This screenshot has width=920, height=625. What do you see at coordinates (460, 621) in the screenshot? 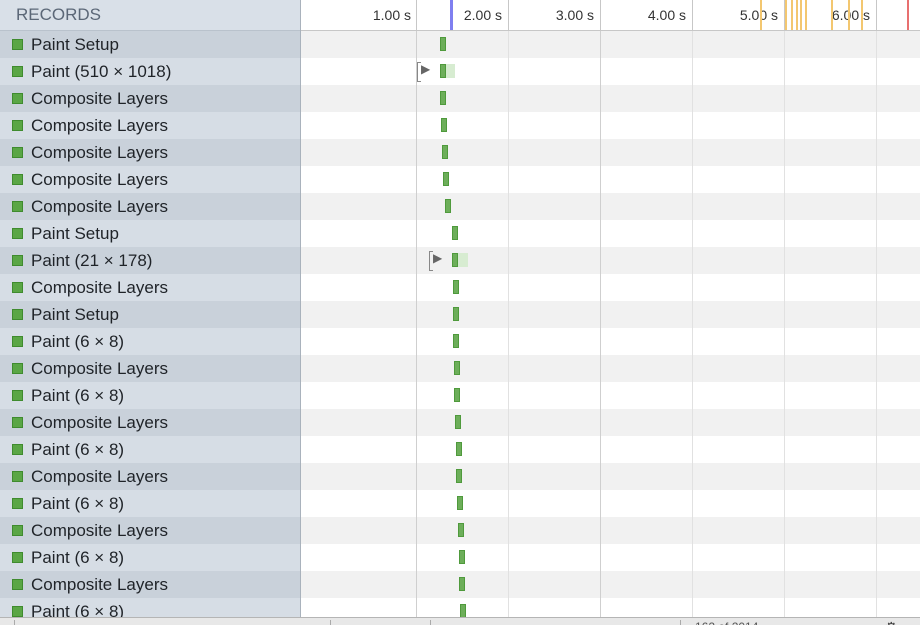
I see `status-bar: 162 of 2014 ⚙` at bounding box center [460, 621].